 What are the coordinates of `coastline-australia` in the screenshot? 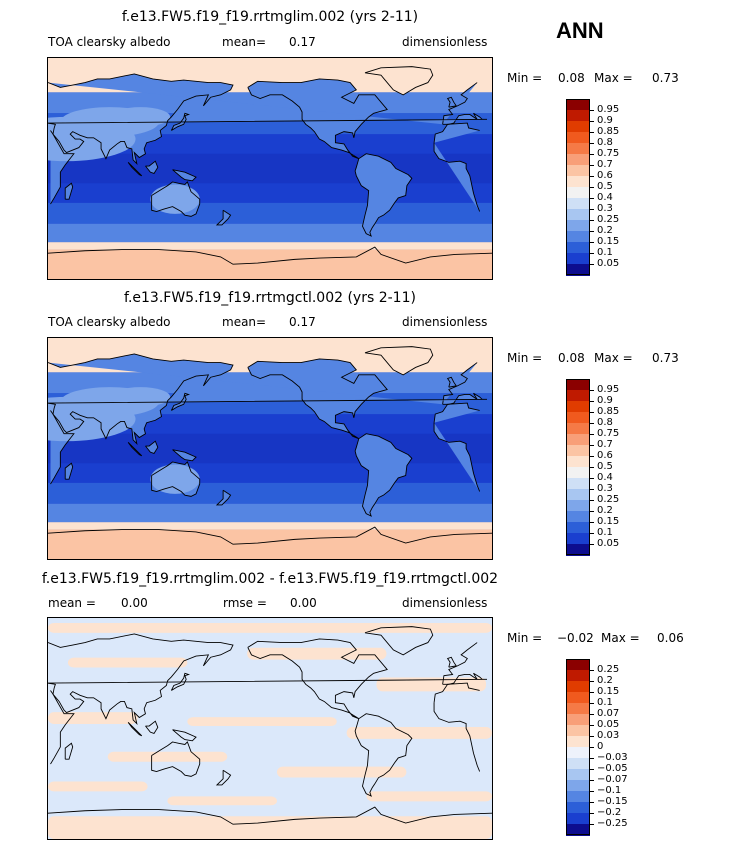 It's located at (176, 199).